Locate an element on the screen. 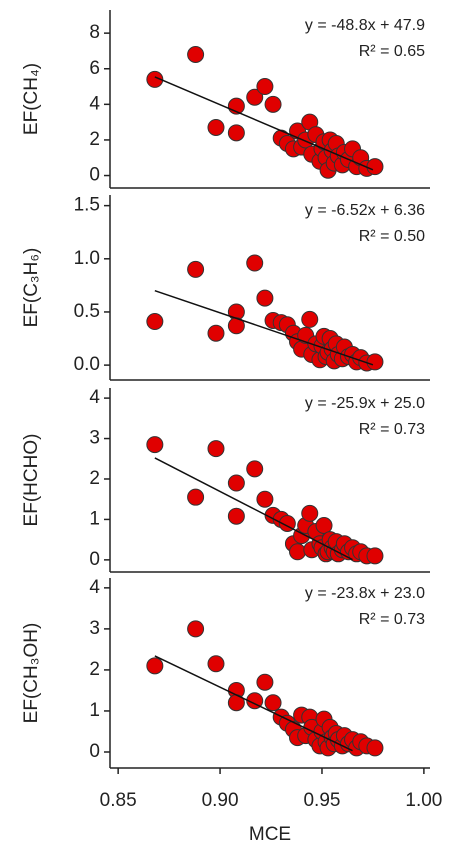  y-tick-label: 6 is located at coordinates (94, 68).